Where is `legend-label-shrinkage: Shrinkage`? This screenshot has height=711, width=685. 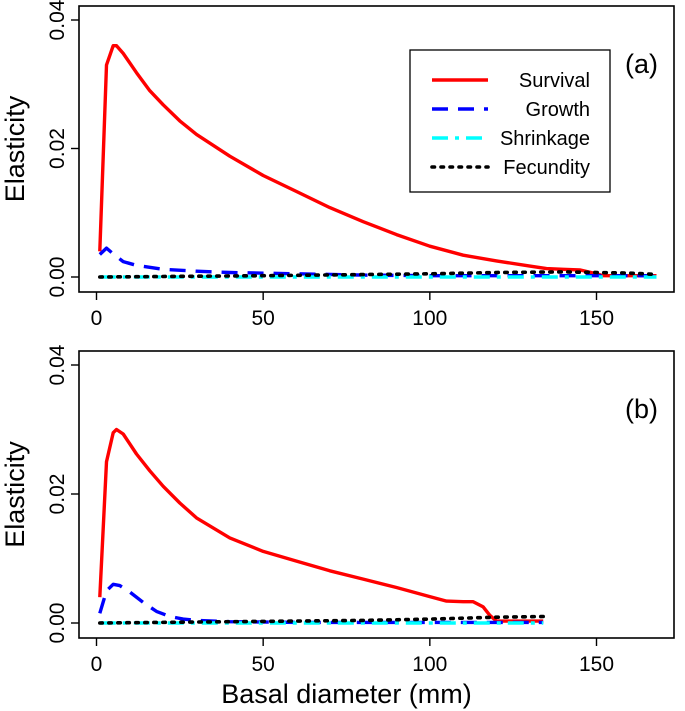
legend-label-shrinkage: Shrinkage is located at coordinates (545, 139).